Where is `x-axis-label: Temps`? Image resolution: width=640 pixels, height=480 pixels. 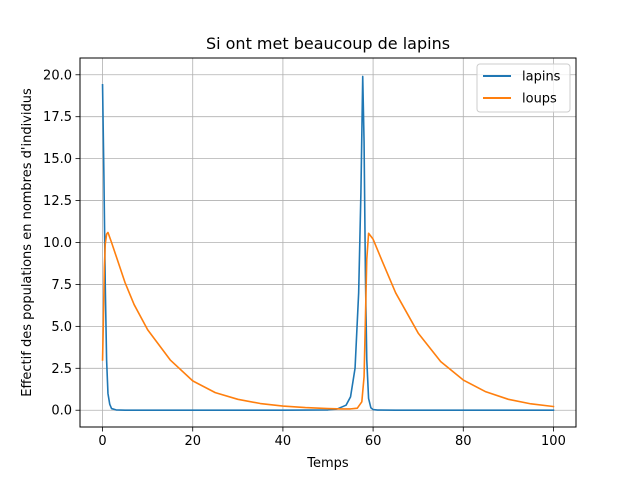
x-axis-label: Temps is located at coordinates (327, 463).